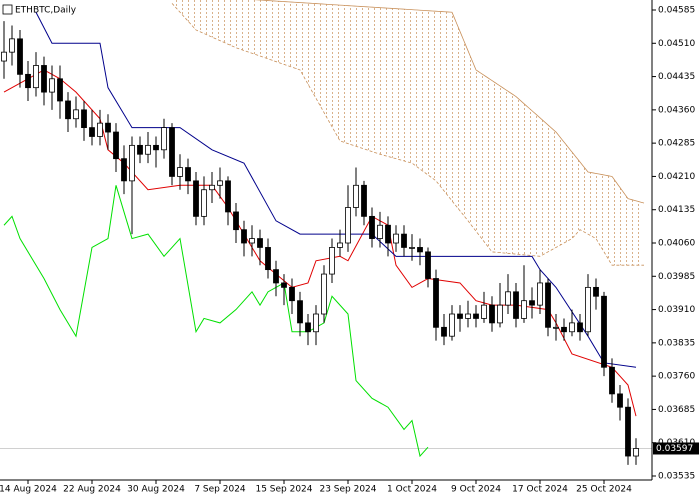  Describe the element at coordinates (676, 377) in the screenshot. I see `y-tick-label: 0.03760` at that location.